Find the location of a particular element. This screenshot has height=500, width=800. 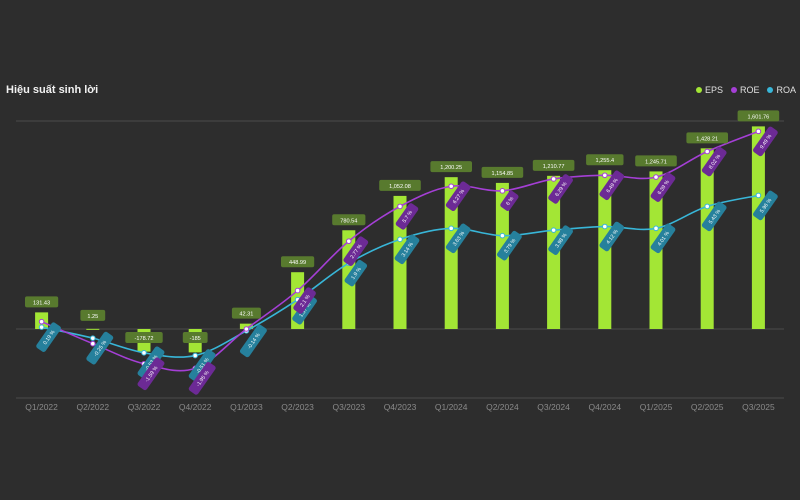

eps-data-label: 1,210.77 is located at coordinates (553, 165).